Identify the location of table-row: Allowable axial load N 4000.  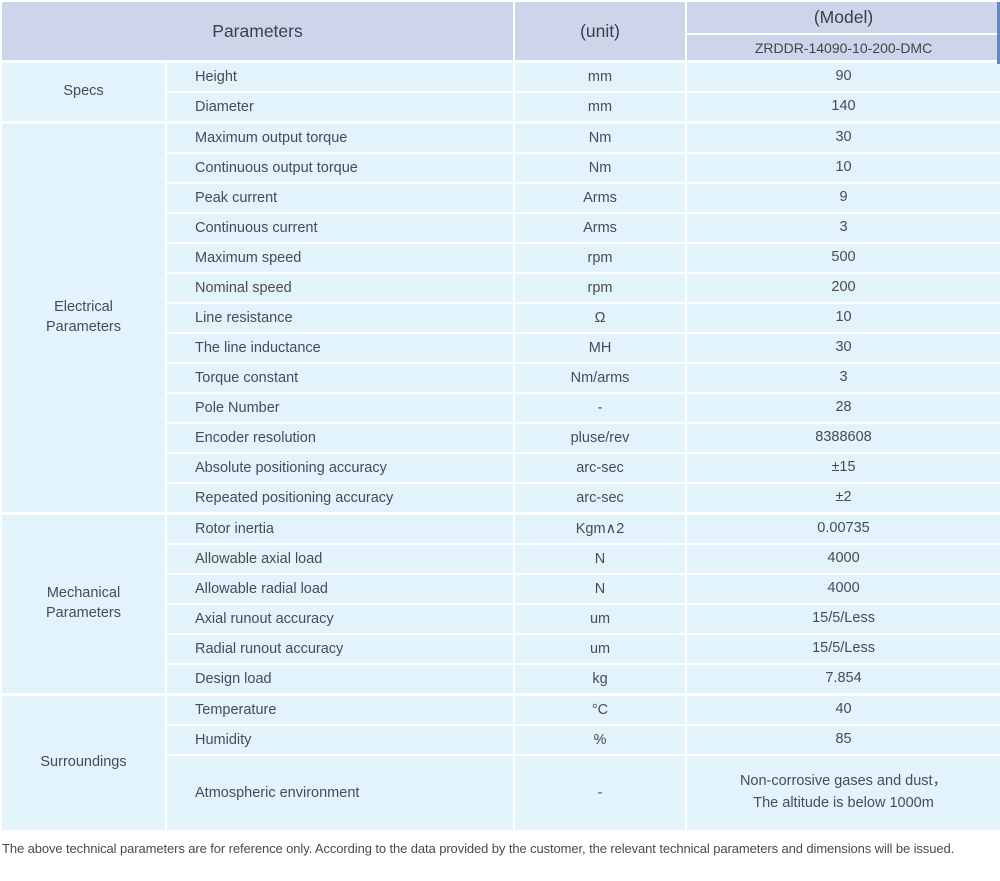
(500, 559).